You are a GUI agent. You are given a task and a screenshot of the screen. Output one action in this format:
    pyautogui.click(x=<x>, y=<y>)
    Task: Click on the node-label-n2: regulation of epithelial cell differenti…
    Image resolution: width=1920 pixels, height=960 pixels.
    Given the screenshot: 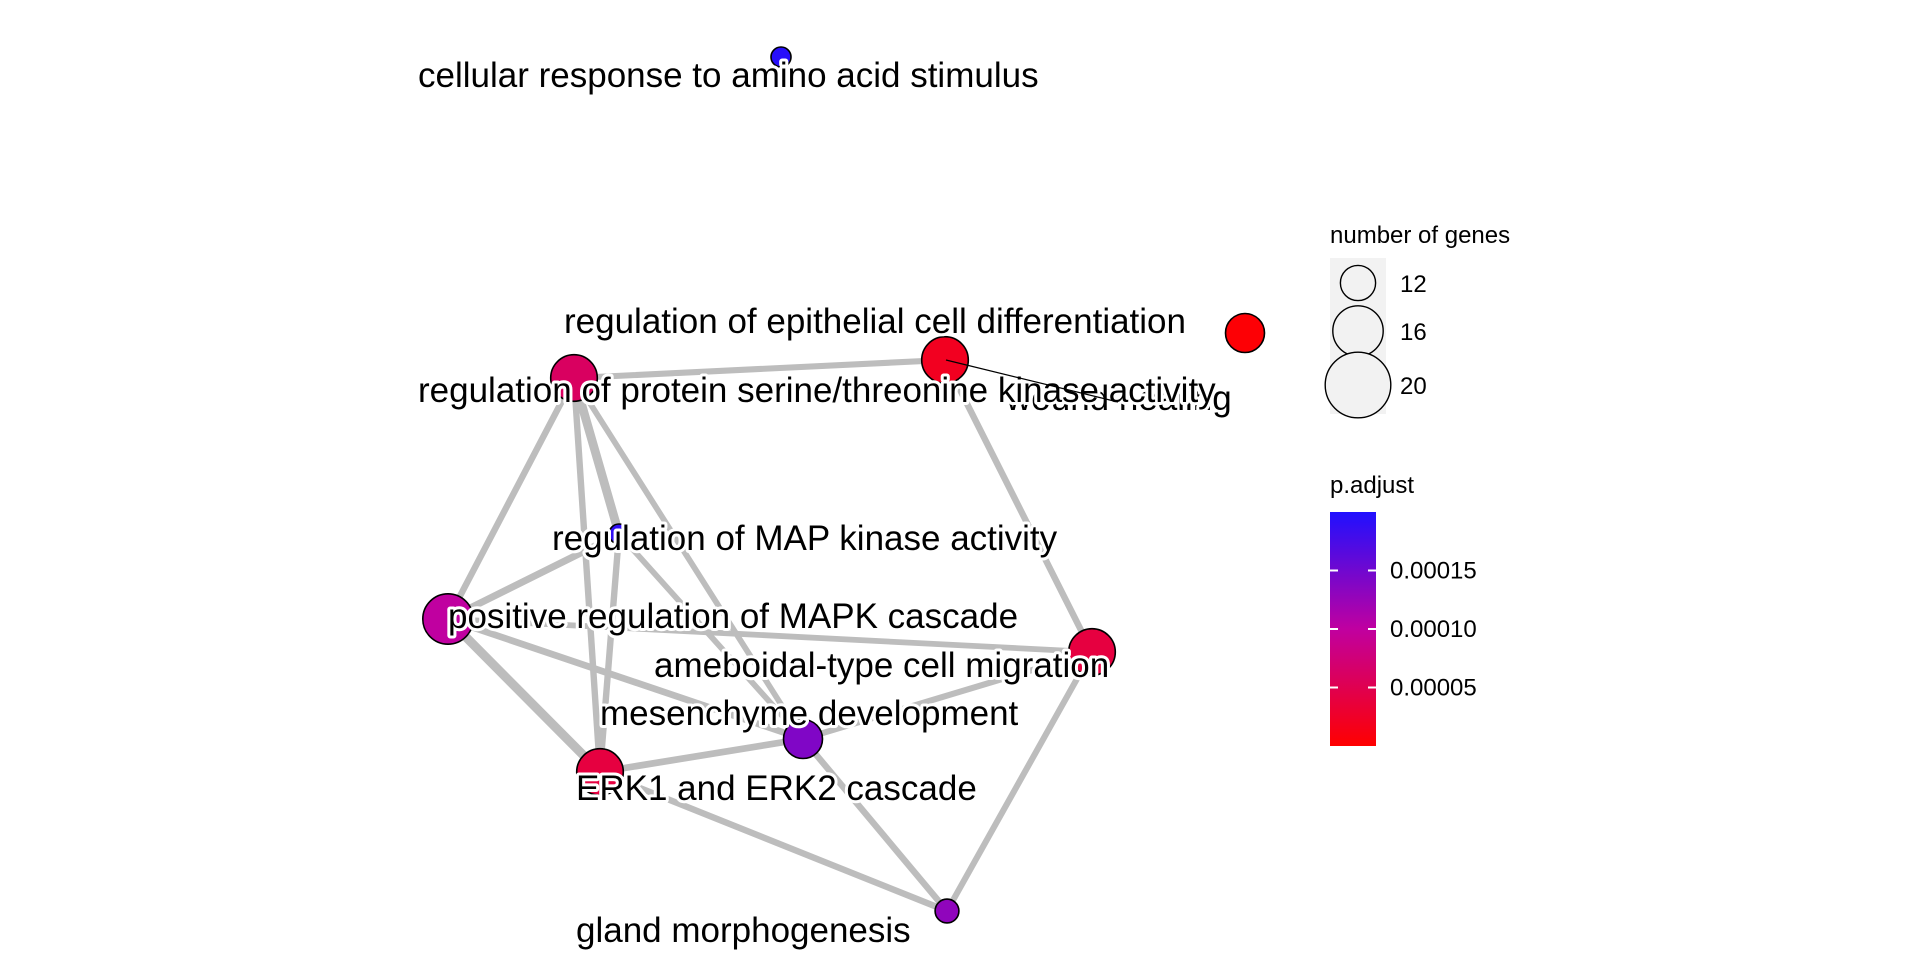 What is the action you would take?
    pyautogui.click(x=875, y=321)
    